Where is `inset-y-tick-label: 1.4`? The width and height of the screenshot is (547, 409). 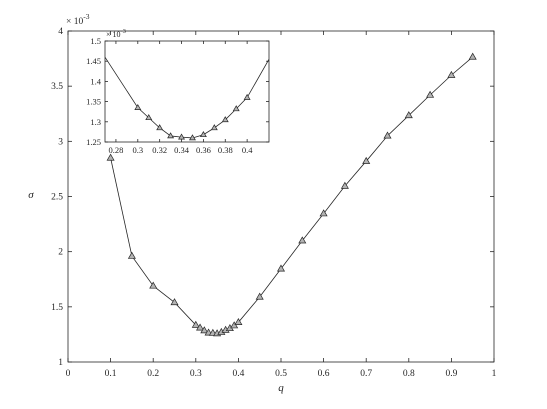 inset-y-tick-label: 1.4 is located at coordinates (95, 81).